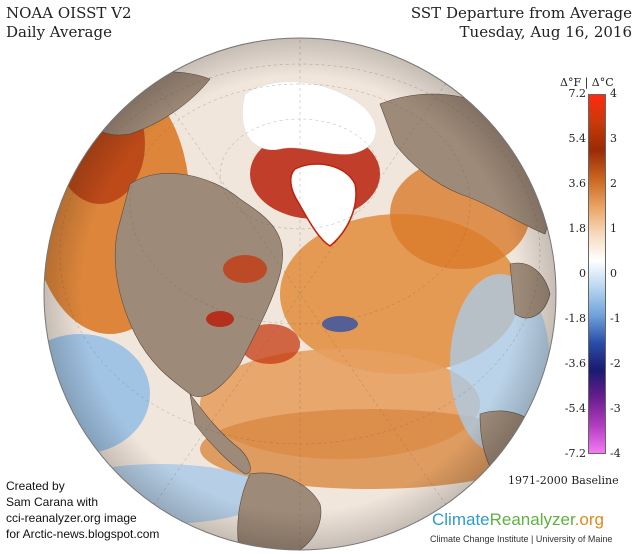  I want to click on legend-units: Δ°F | Δ°C, so click(587, 82).